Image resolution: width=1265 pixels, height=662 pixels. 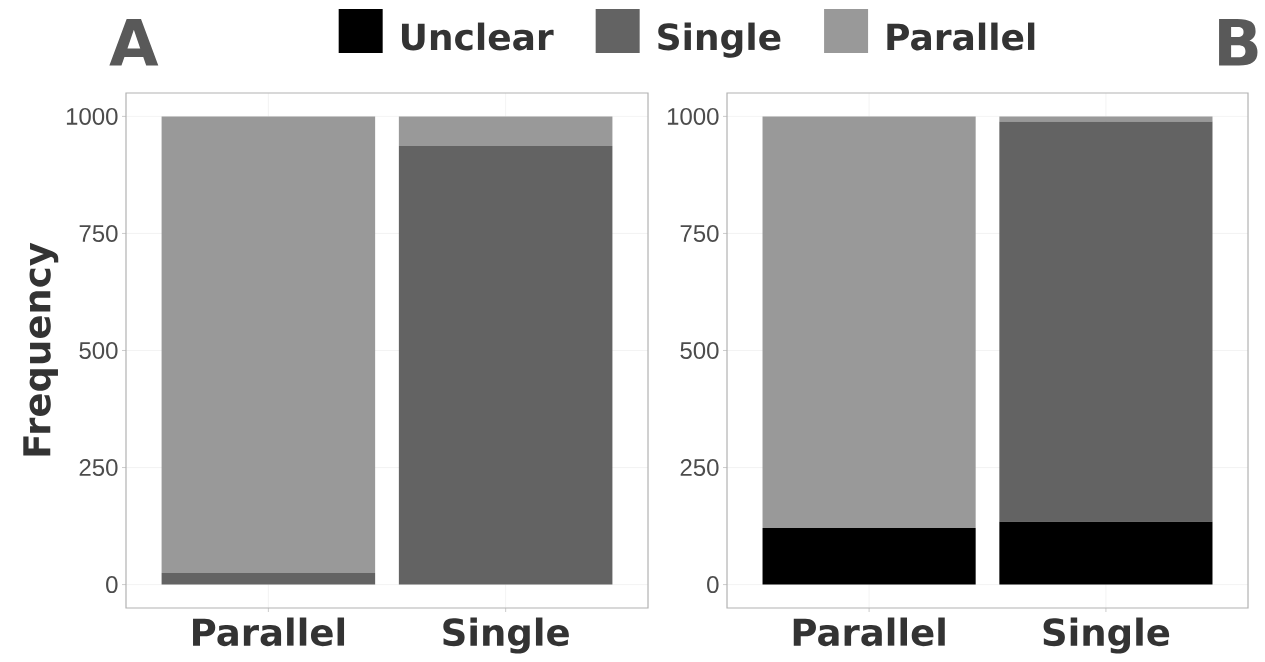 I want to click on legend-label: Unclear, so click(x=477, y=36).